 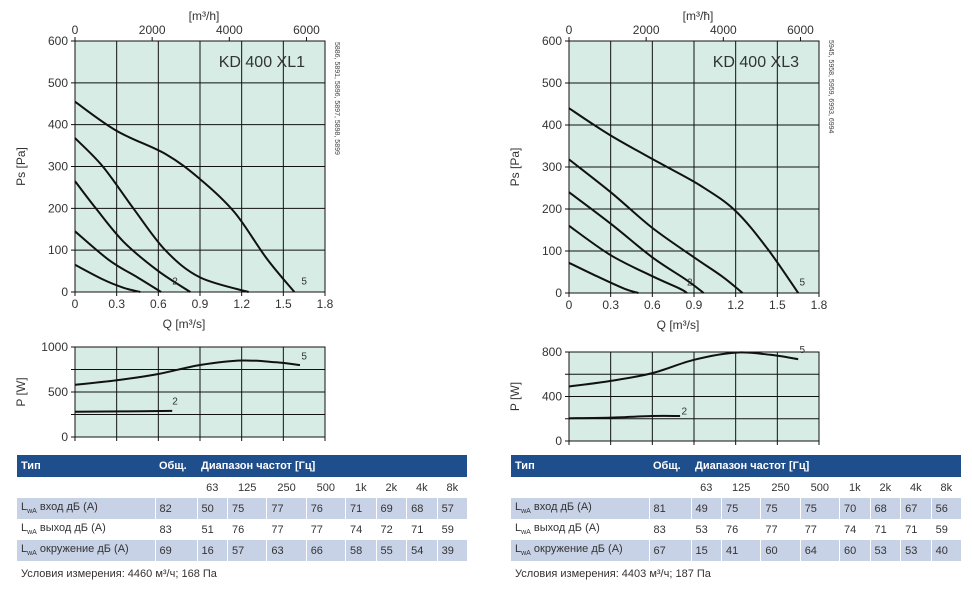 What do you see at coordinates (58, 167) in the screenshot?
I see `y-tick-label: 300` at bounding box center [58, 167].